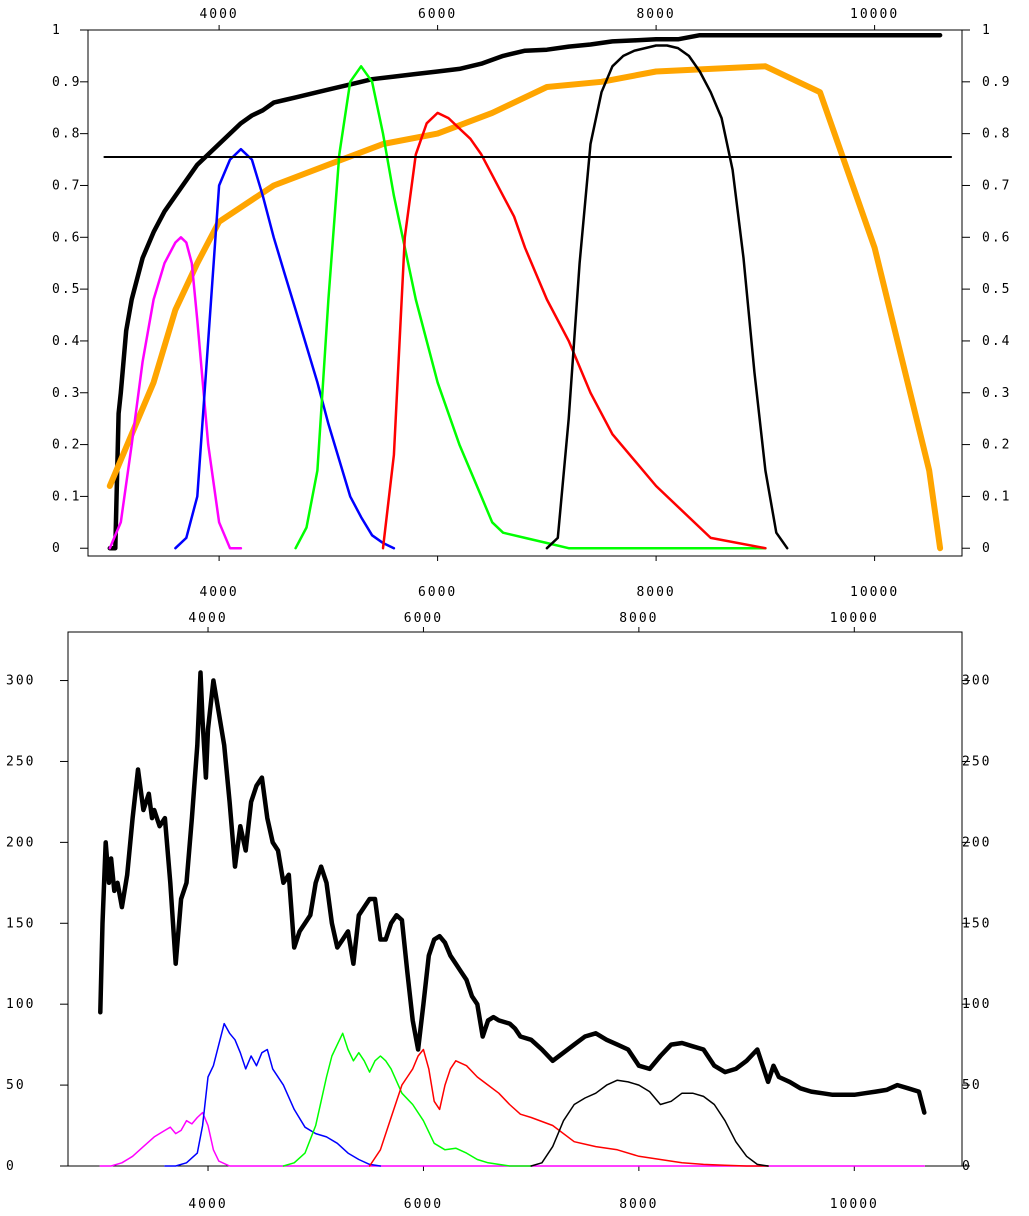 This screenshot has height=1216, width=1029. What do you see at coordinates (976, 842) in the screenshot?
I see `y-tick-label-right: 200` at bounding box center [976, 842].